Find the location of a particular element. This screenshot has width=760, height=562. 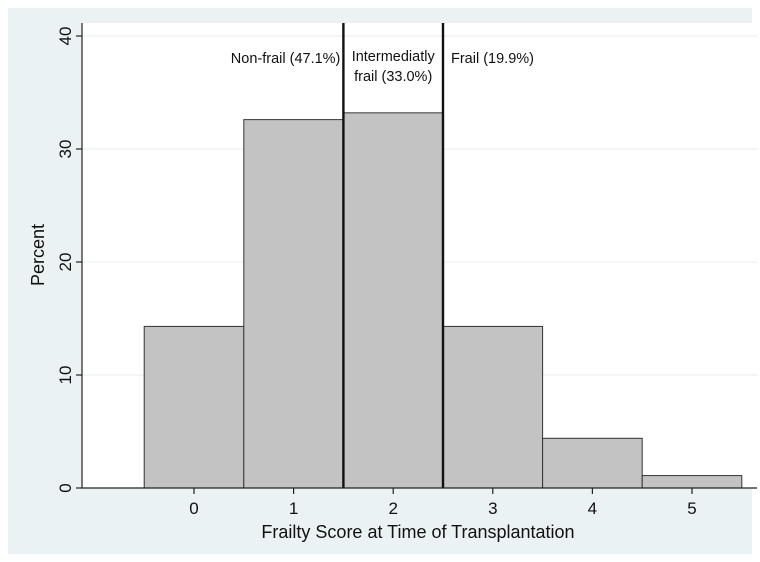

y-tick-label: 30 is located at coordinates (65, 149).